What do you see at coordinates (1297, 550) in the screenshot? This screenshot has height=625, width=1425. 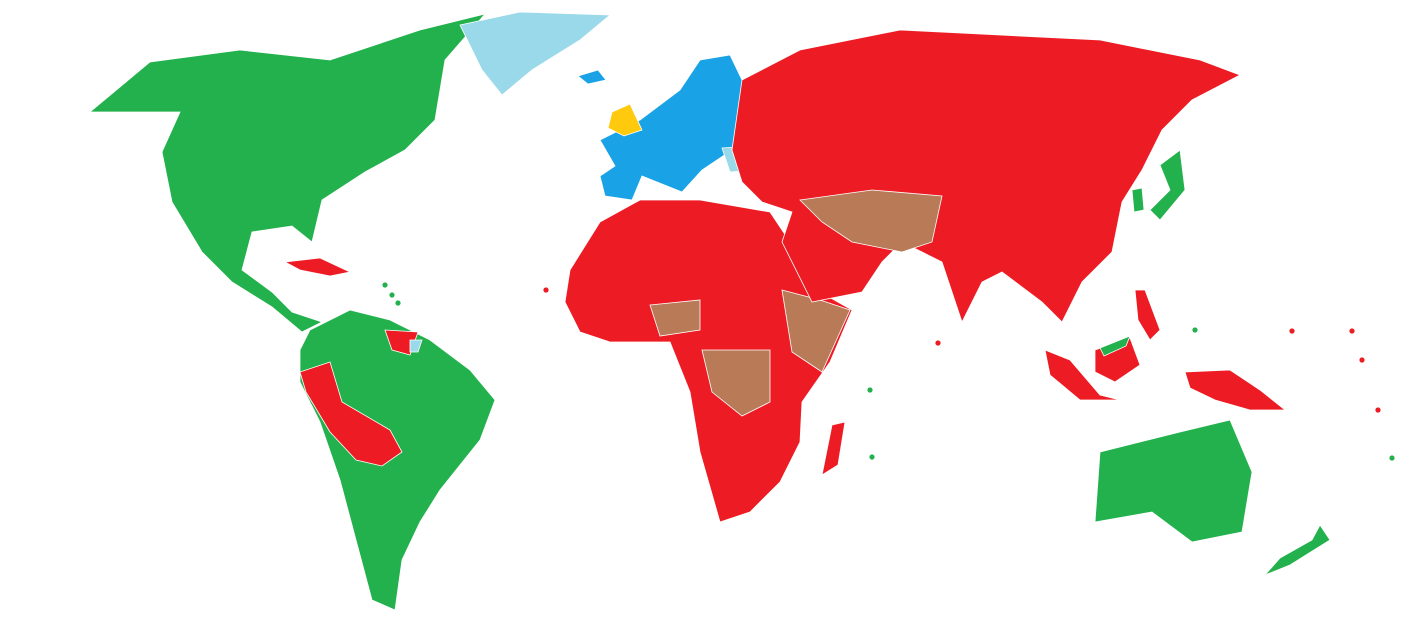 I see `new-zealand` at bounding box center [1297, 550].